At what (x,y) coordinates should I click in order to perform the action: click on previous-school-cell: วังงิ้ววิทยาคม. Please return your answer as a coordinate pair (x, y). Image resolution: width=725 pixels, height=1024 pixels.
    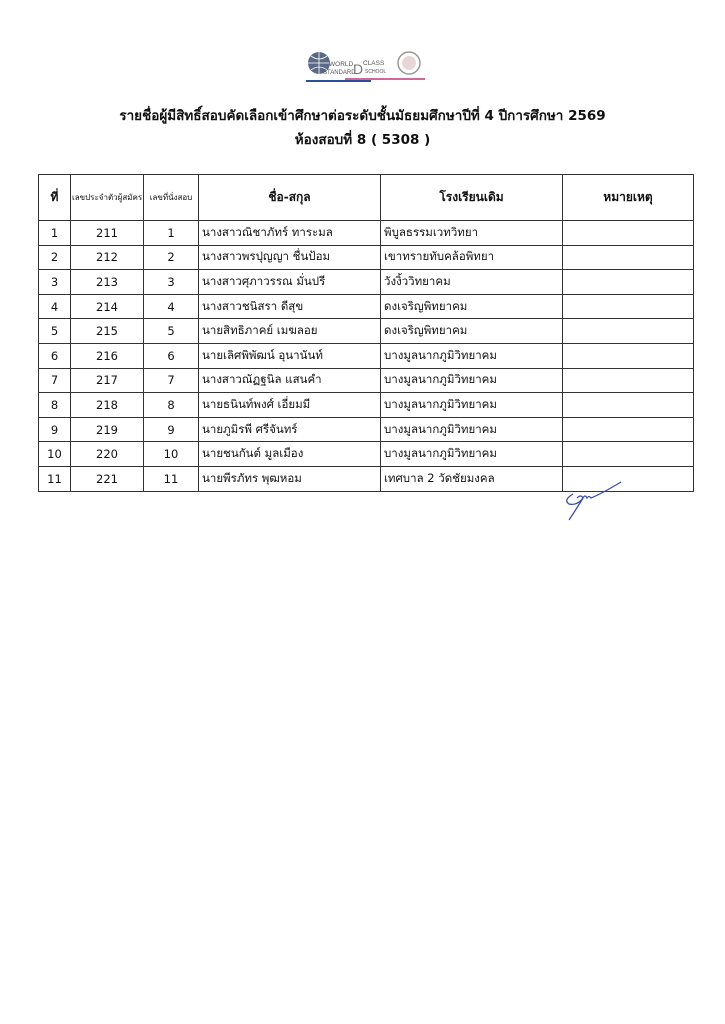
    Looking at the image, I should click on (471, 282).